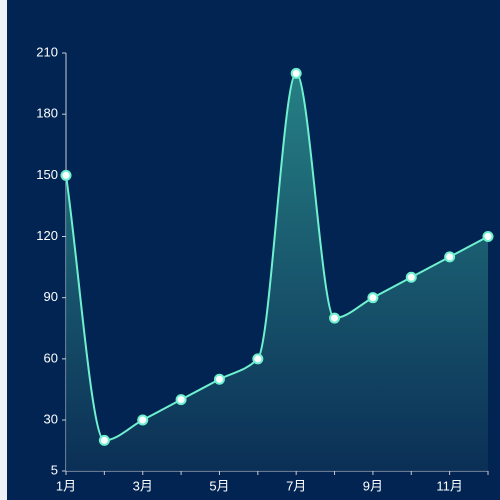 The height and width of the screenshot is (500, 500). I want to click on side-strip, so click(3, 250).